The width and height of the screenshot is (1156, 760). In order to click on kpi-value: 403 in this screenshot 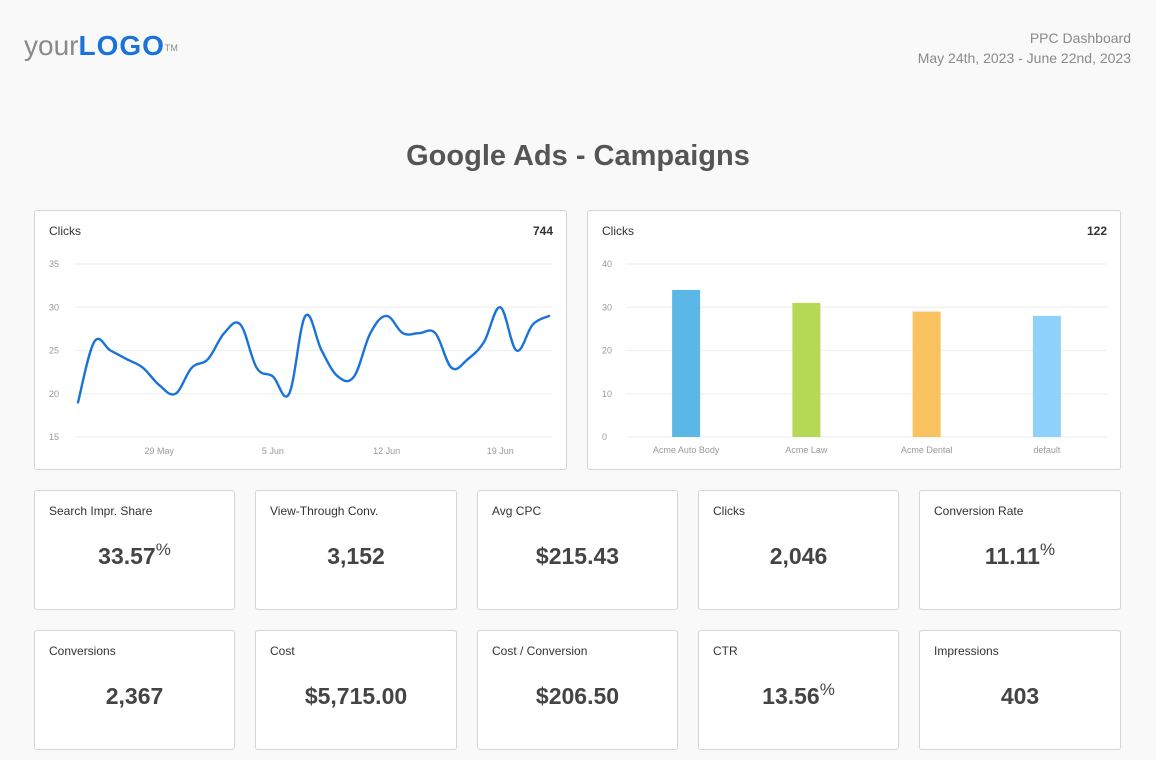, I will do `click(1020, 696)`.